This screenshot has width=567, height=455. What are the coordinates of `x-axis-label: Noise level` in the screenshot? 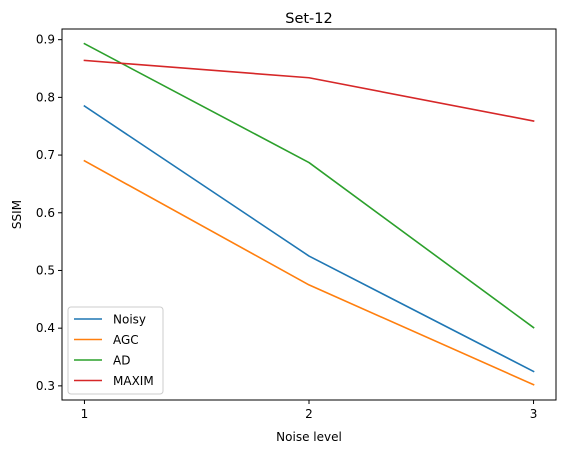 It's located at (309, 437).